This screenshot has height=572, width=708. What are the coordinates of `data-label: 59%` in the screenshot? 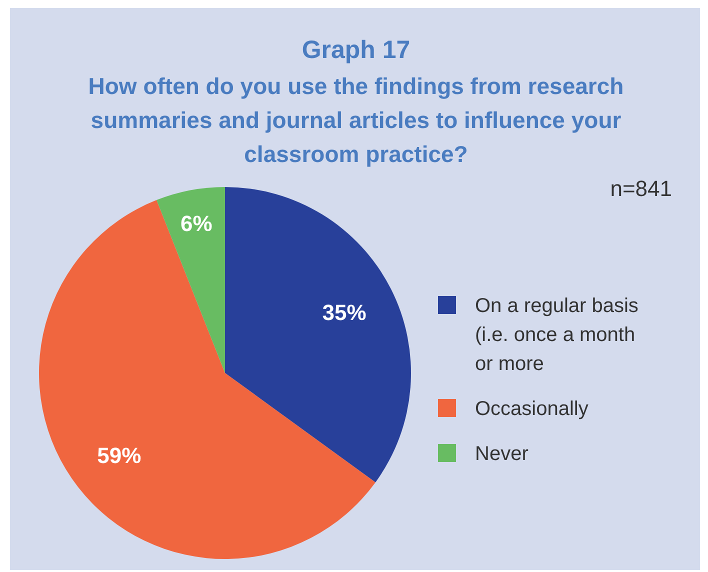 It's located at (119, 455).